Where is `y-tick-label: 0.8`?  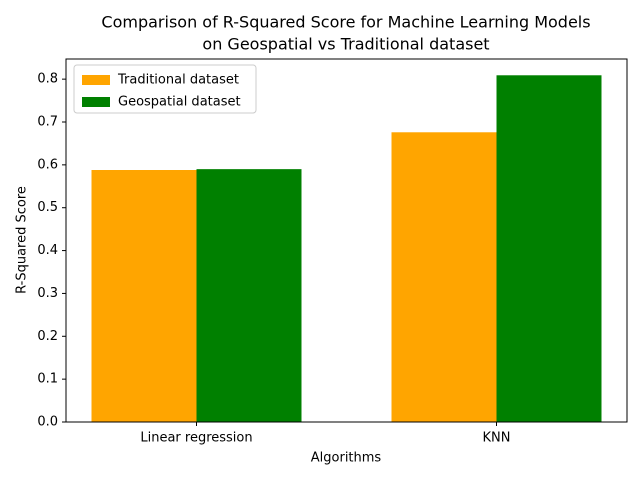
y-tick-label: 0.8 is located at coordinates (47, 79).